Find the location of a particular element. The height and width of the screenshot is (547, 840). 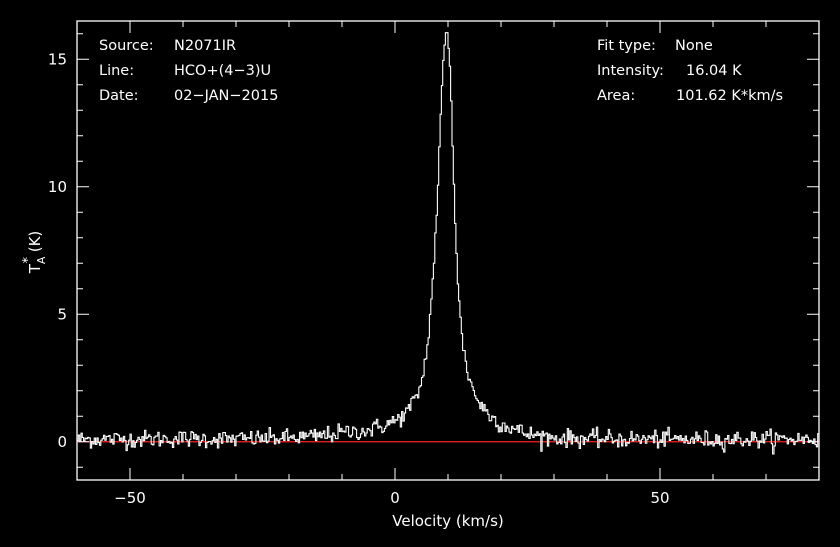

y-axis-label-sub: A is located at coordinates (41, 260).